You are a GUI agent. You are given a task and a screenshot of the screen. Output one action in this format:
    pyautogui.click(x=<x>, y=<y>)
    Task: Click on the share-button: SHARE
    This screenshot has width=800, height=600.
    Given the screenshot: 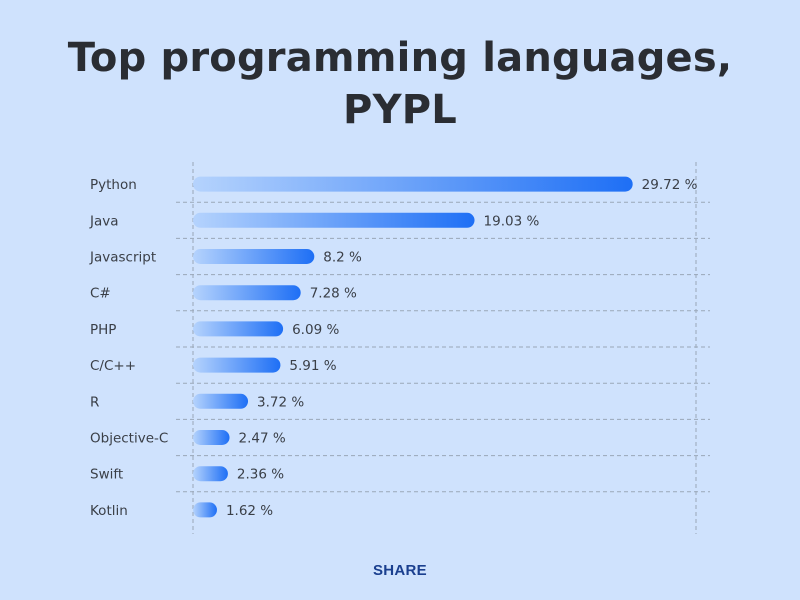 What is the action you would take?
    pyautogui.click(x=399, y=570)
    